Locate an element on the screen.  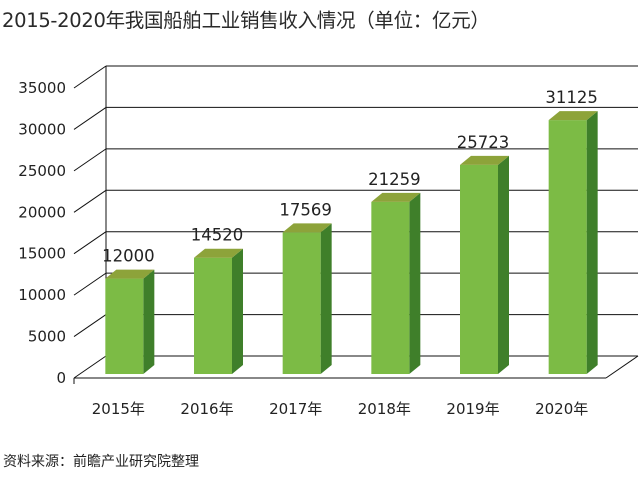
y-tick-label: 15000 is located at coordinates (42, 254).